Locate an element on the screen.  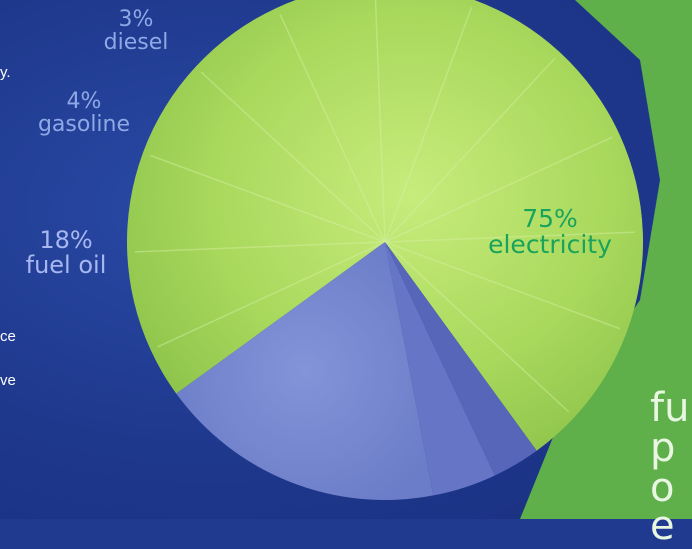
slice-name-fuel-oil: fuel oil is located at coordinates (66, 265).